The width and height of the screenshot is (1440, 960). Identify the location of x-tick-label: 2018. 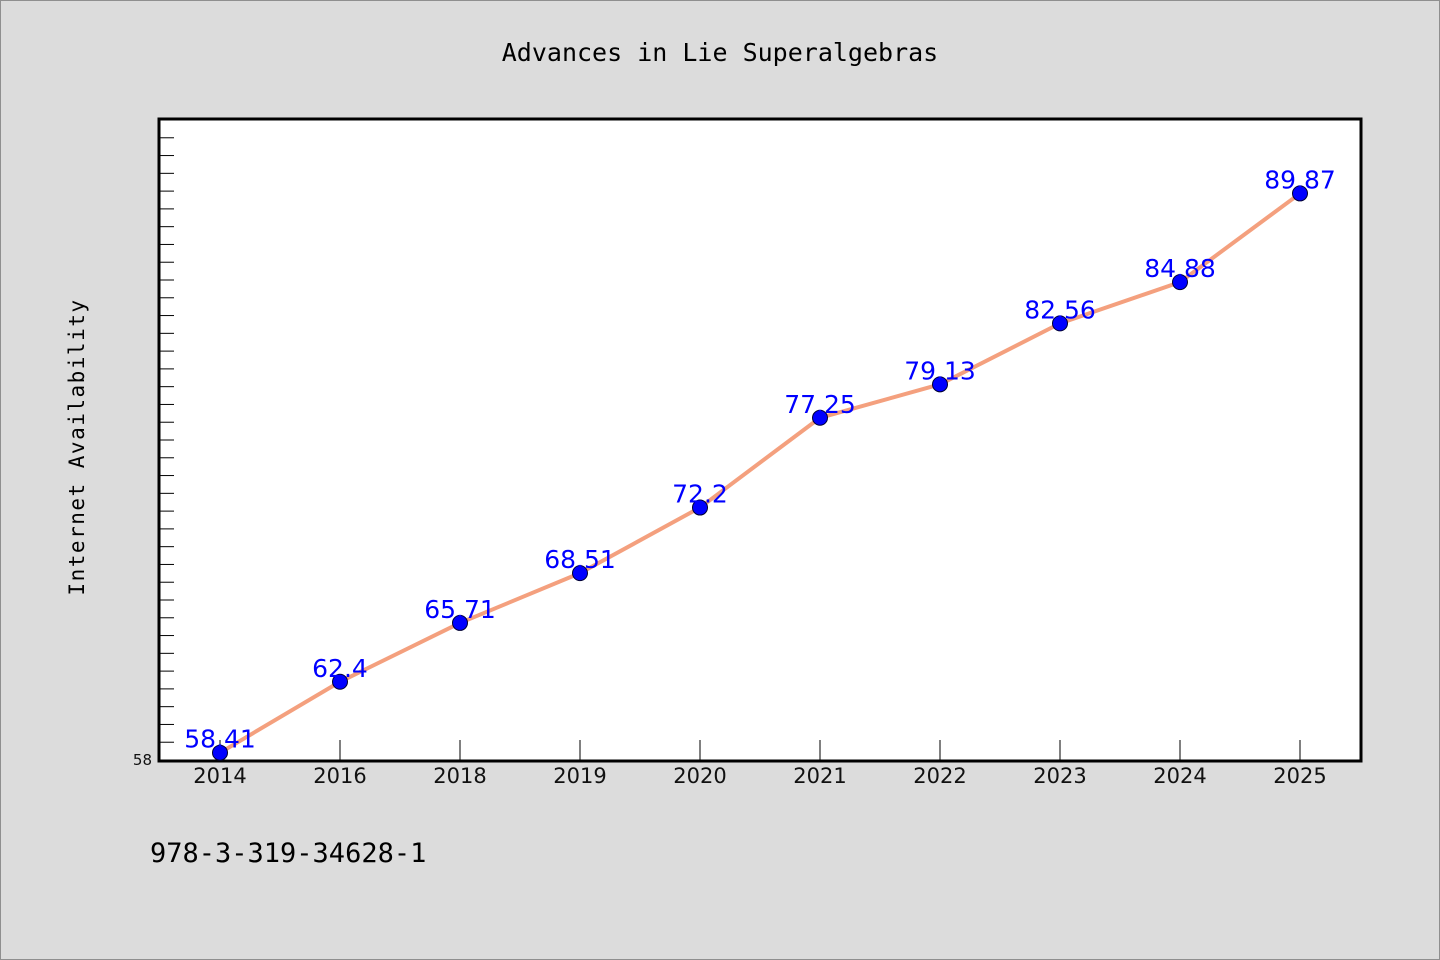
(459, 776).